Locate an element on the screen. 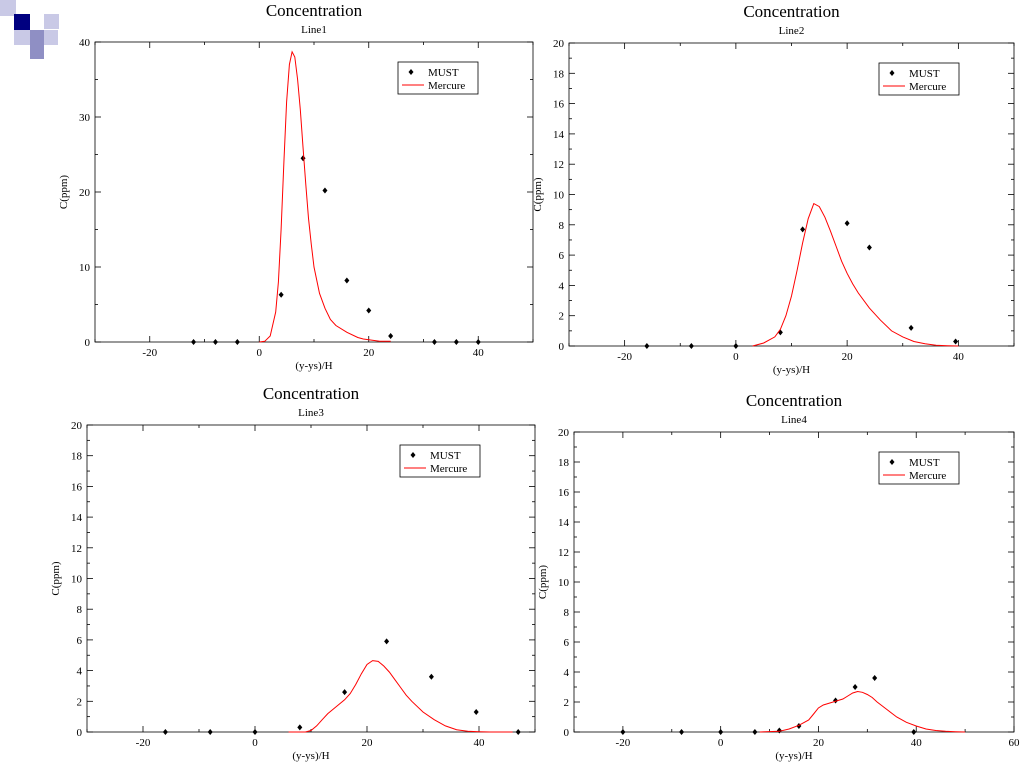 This screenshot has width=1024, height=773. y-tick-label: 30 is located at coordinates (85, 118).